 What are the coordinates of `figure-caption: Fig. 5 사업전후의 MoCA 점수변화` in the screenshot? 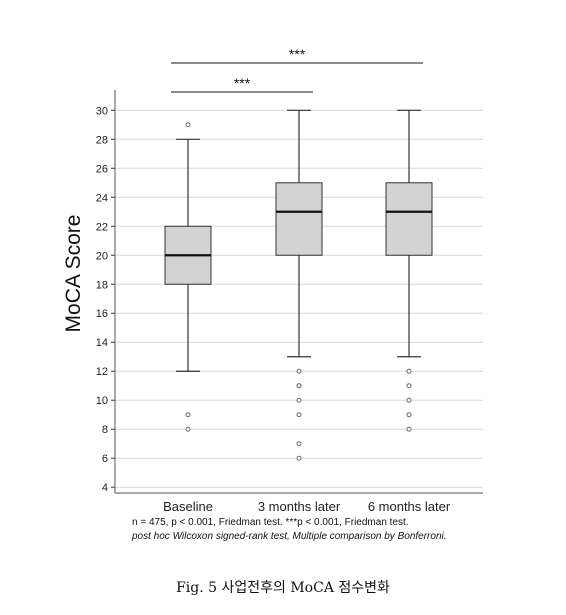 It's located at (283, 588).